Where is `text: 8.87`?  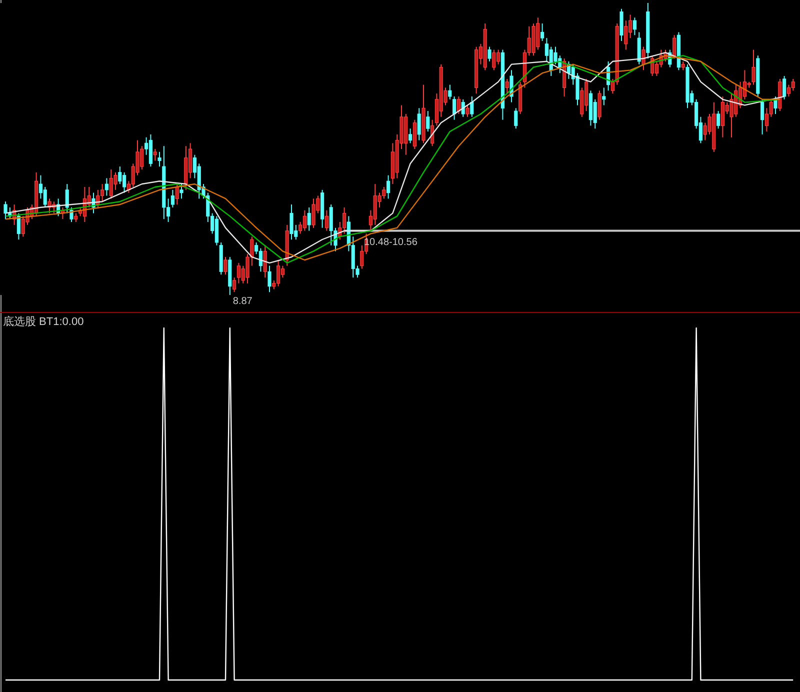
text: 8.87 is located at coordinates (242, 301).